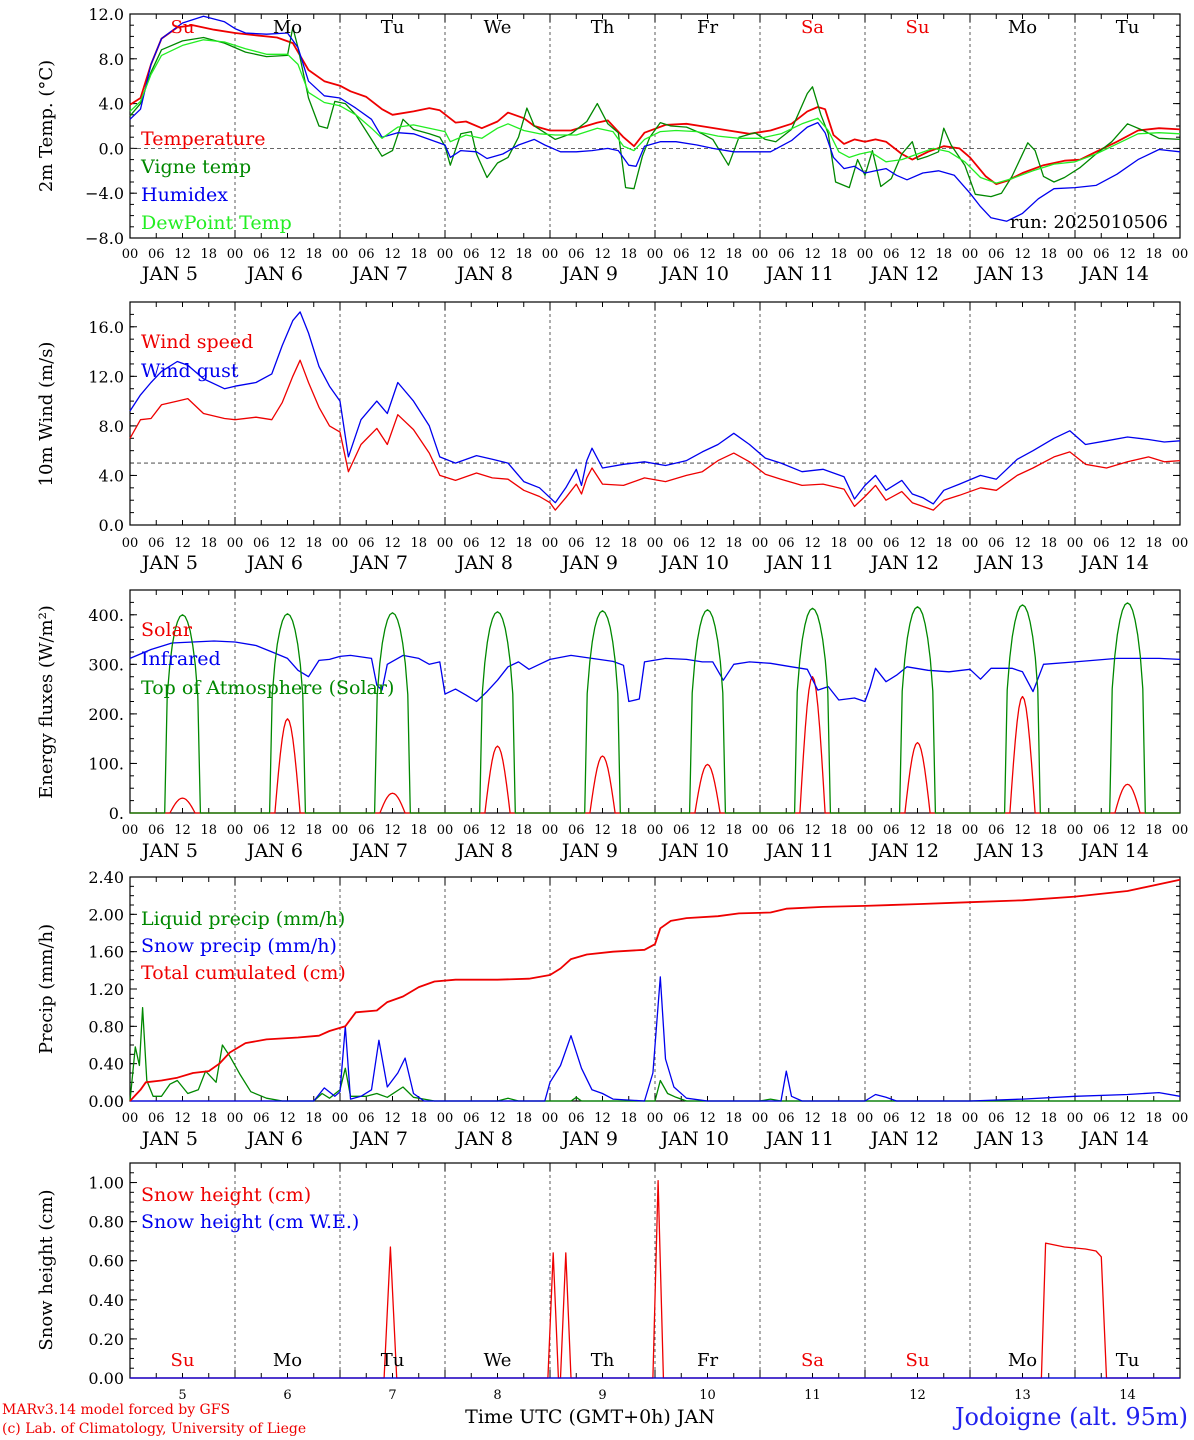 The height and width of the screenshot is (1440, 1194). What do you see at coordinates (287, 1360) in the screenshot?
I see `weekday-label: Mo` at bounding box center [287, 1360].